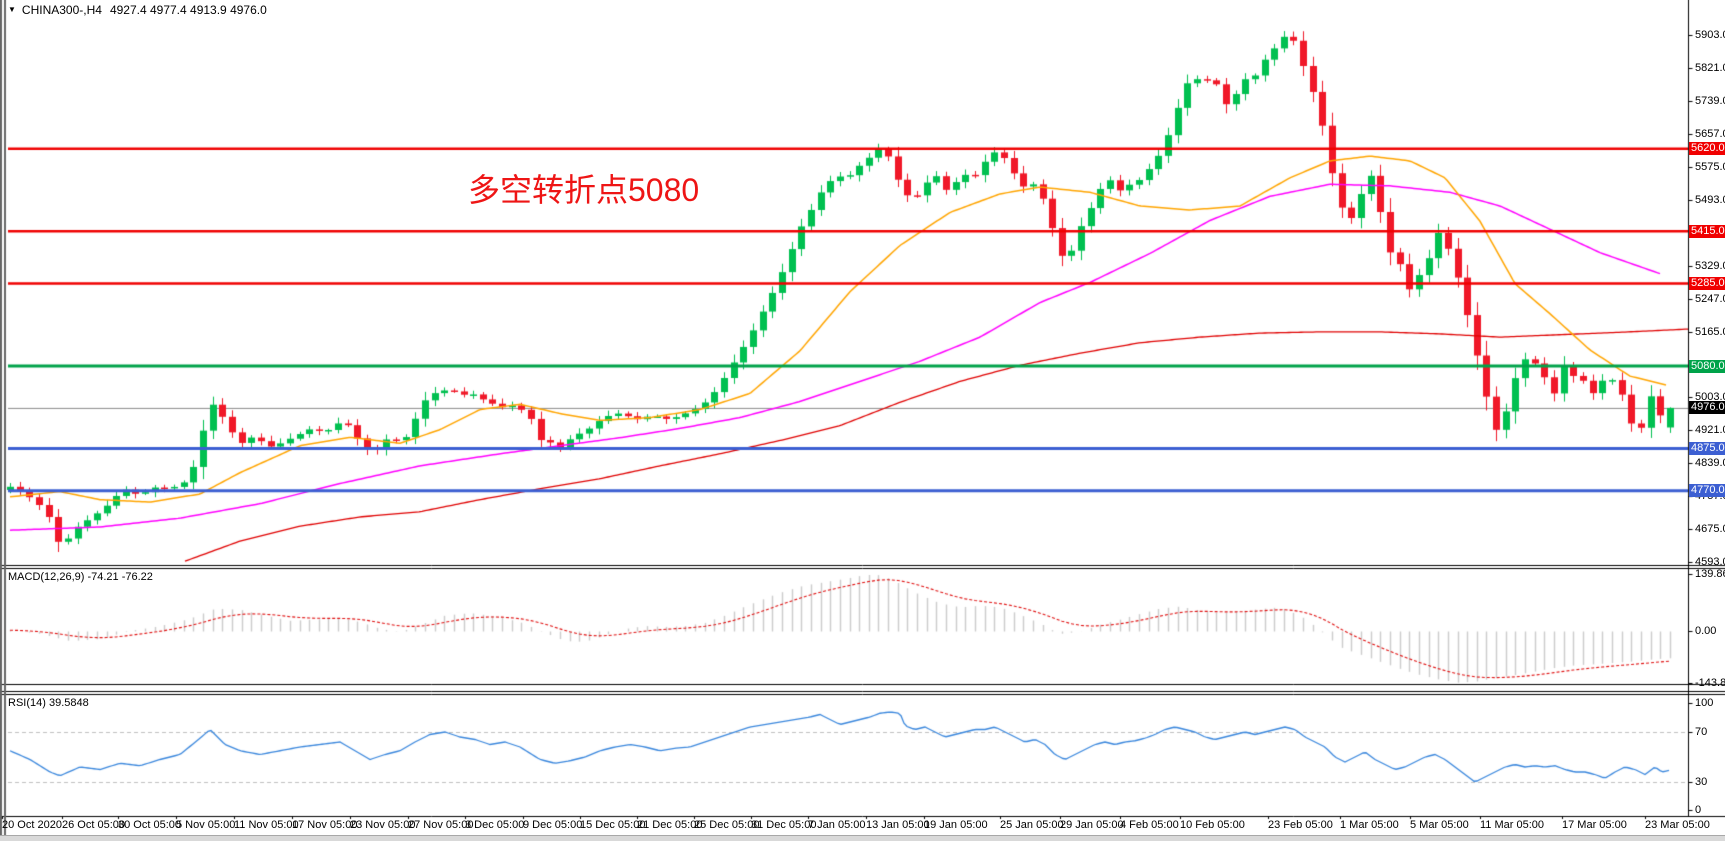 This screenshot has height=841, width=1725. What do you see at coordinates (1707, 366) in the screenshot?
I see `price-level-box: 5080.0` at bounding box center [1707, 366].